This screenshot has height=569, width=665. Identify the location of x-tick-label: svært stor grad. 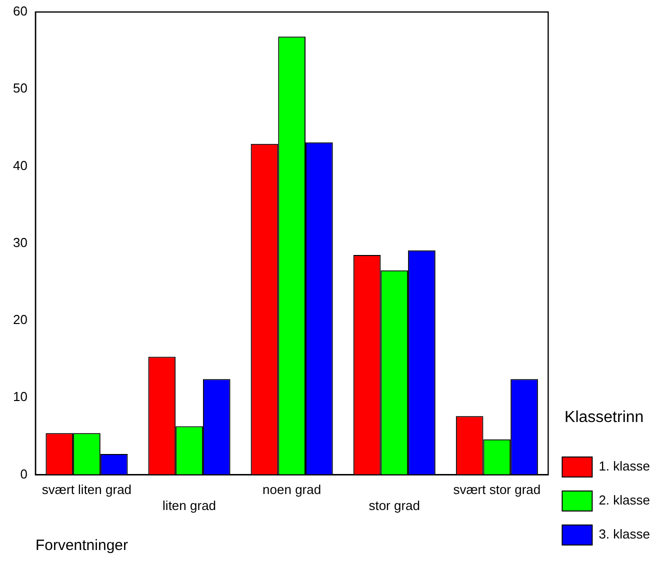
(497, 490).